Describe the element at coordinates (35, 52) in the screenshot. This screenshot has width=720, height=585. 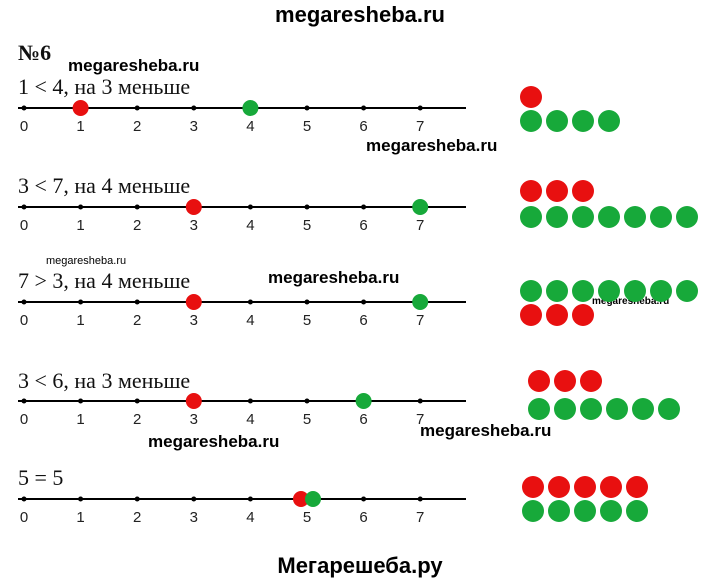
I see `task-number: №6` at that location.